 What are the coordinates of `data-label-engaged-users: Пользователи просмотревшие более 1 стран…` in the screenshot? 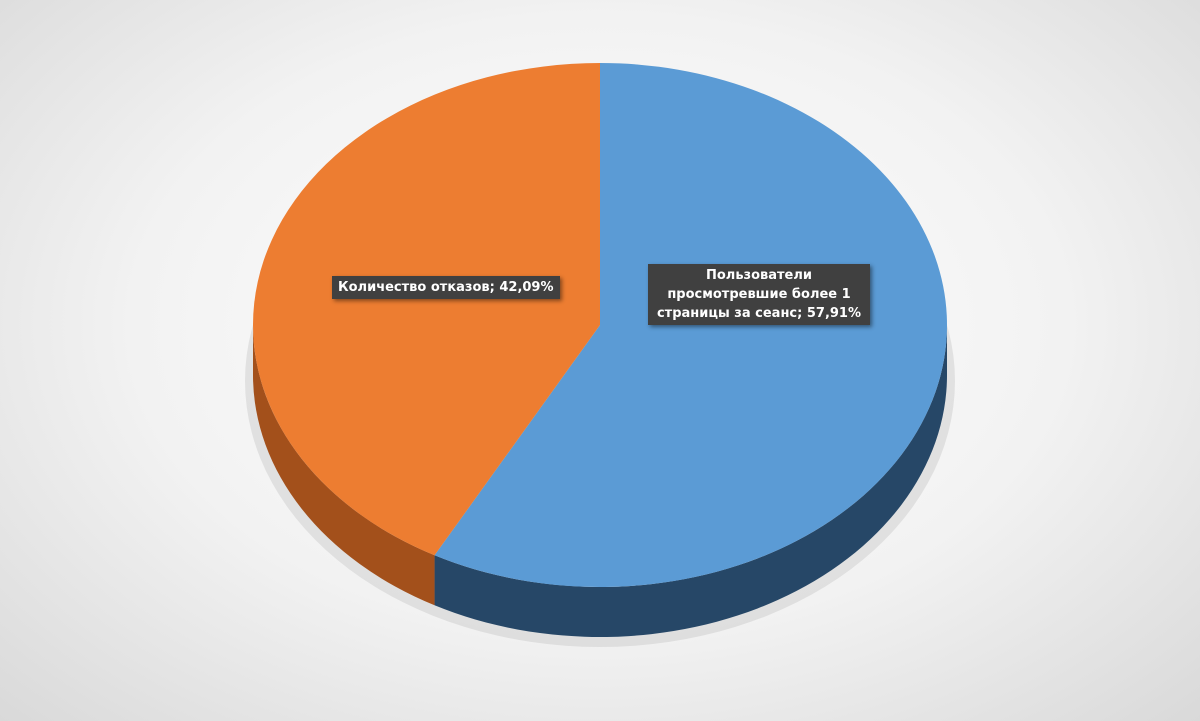 It's located at (759, 294).